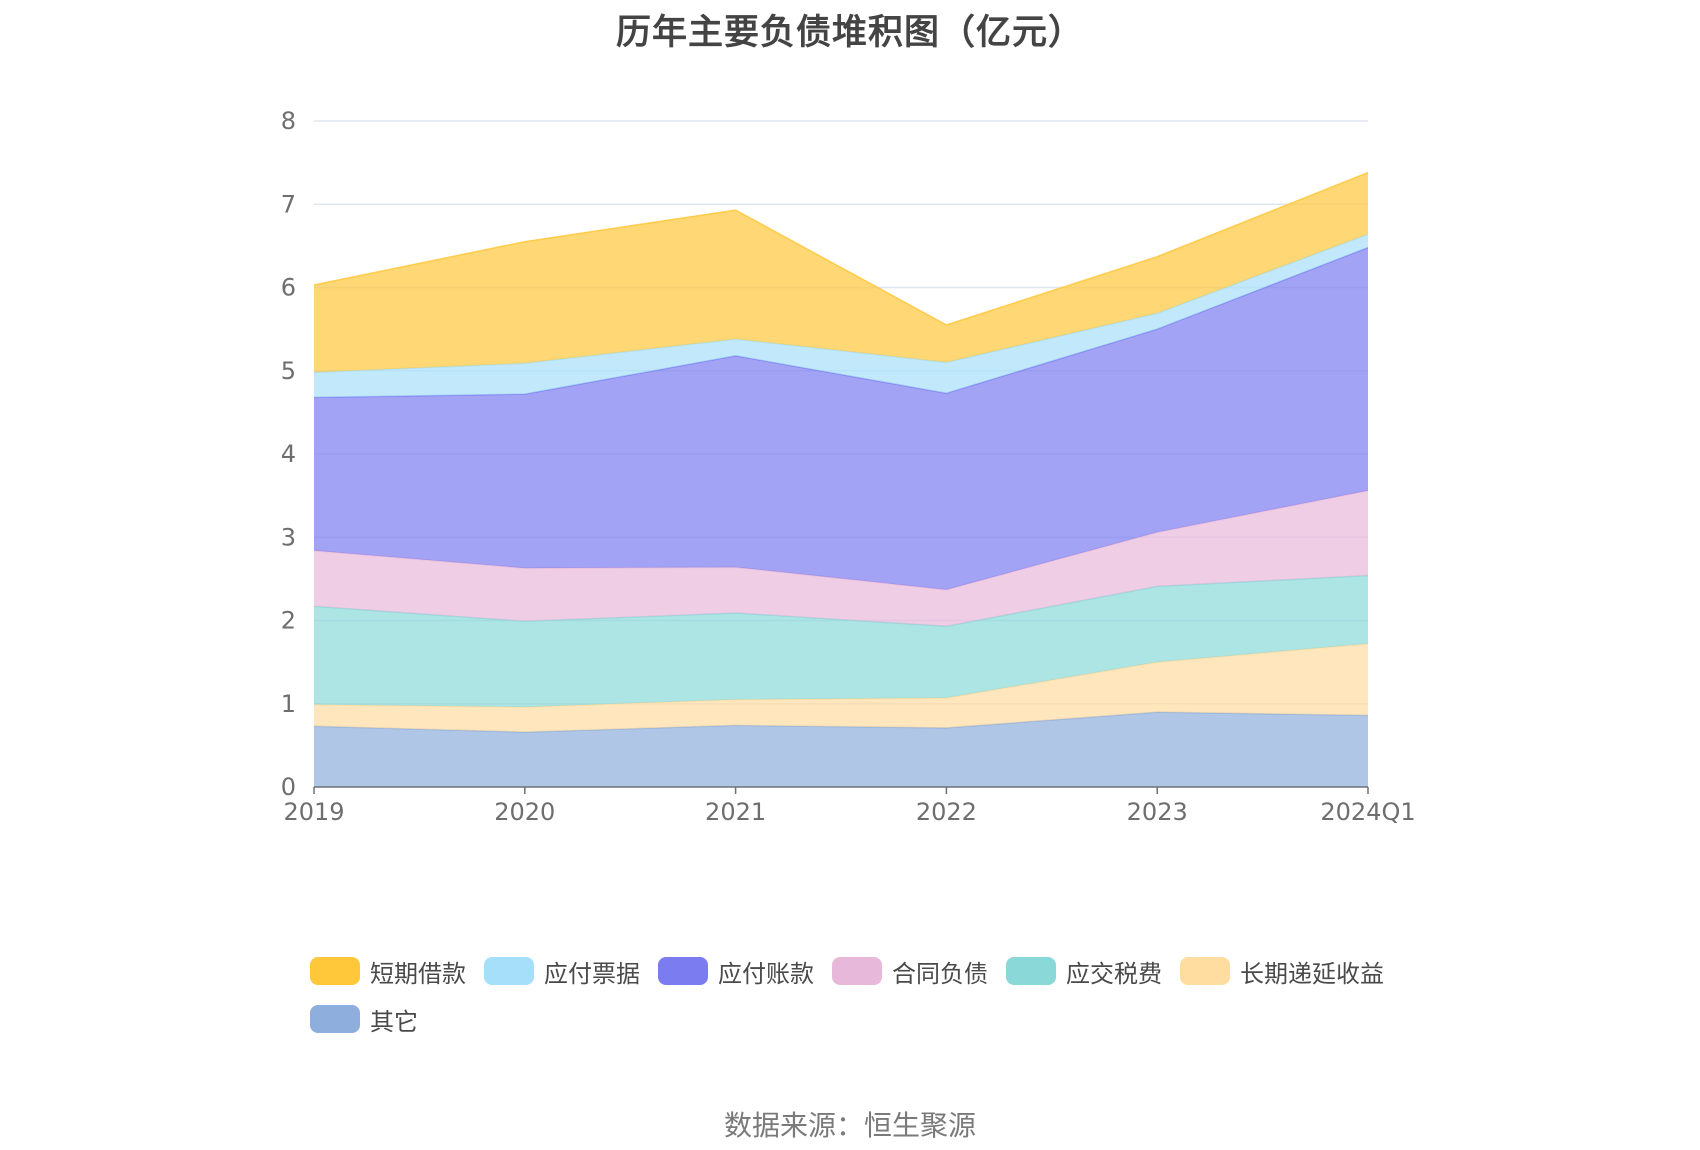 Image resolution: width=1700 pixels, height=1150 pixels. What do you see at coordinates (1157, 812) in the screenshot?
I see `x-tick-label: 2023` at bounding box center [1157, 812].